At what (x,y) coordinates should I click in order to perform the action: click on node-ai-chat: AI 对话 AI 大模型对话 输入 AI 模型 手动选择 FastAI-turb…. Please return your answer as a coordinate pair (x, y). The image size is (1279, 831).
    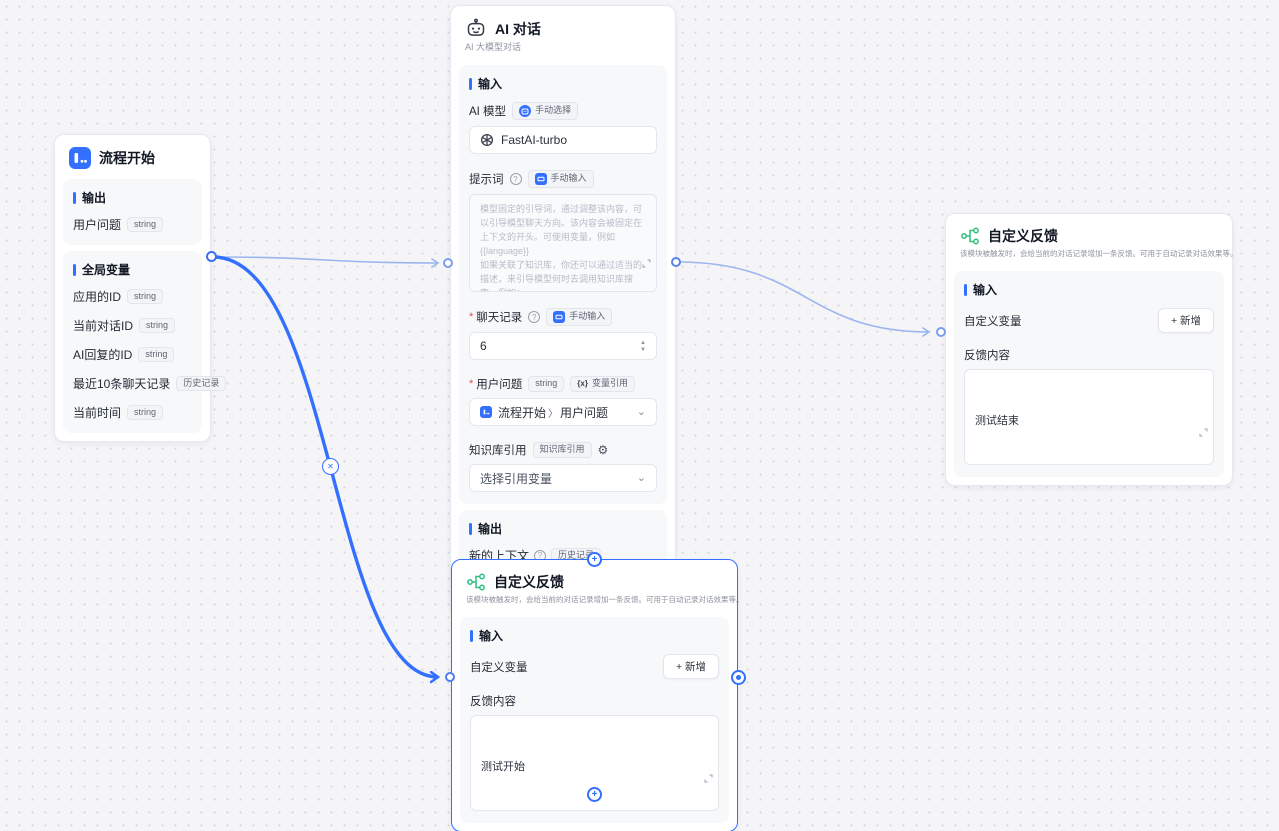
    Looking at the image, I should click on (563, 310).